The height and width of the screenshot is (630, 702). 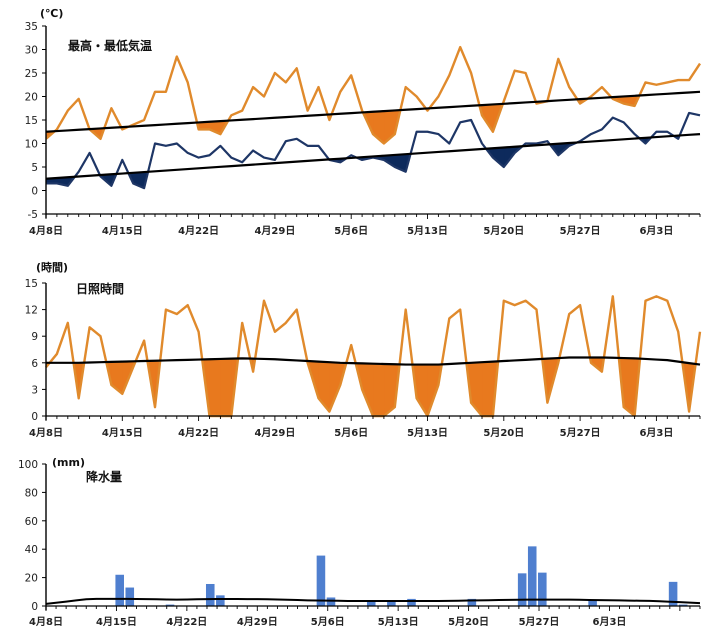 I want to click on y-tick-label: 80, so click(x=31, y=493).